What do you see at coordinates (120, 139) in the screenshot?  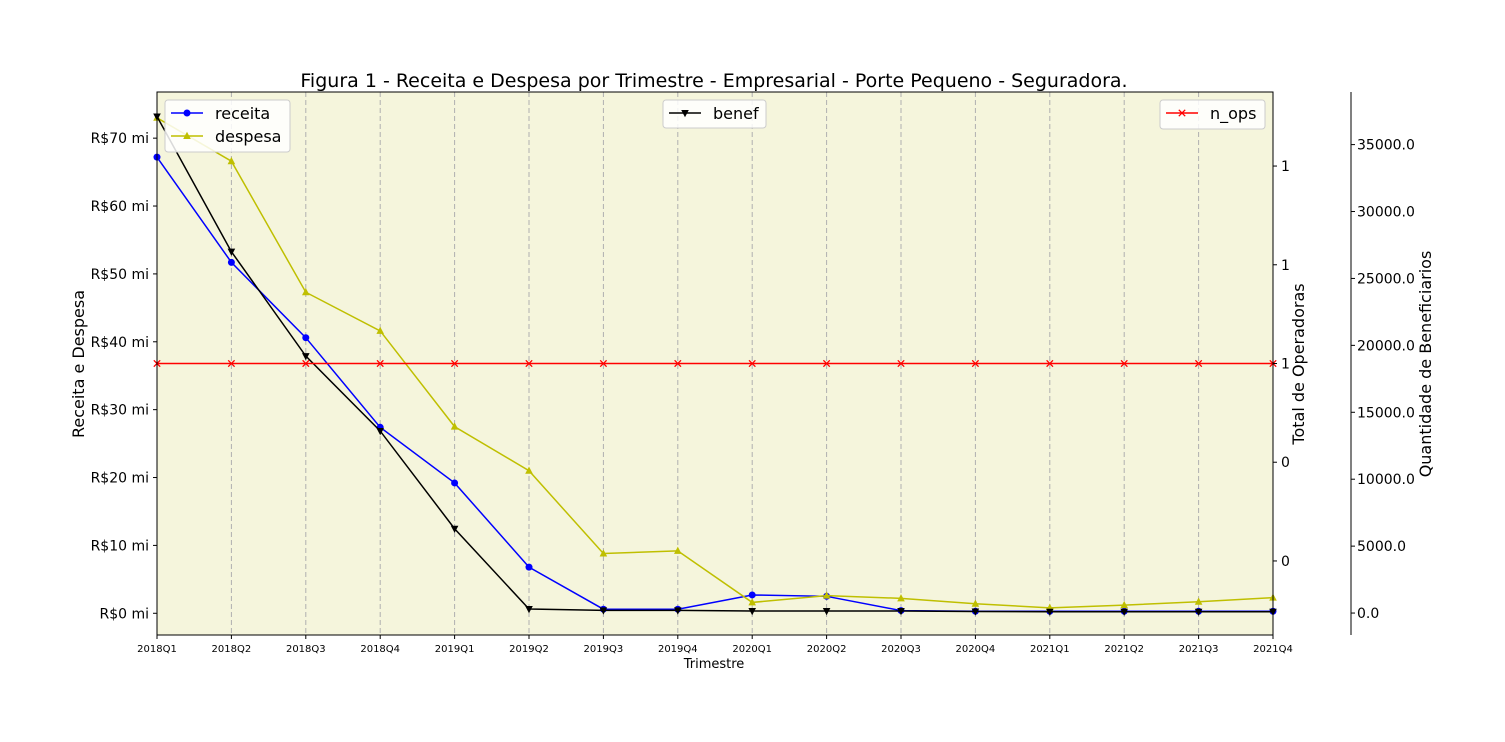 I see `y-tick-label: R$70 mi` at bounding box center [120, 139].